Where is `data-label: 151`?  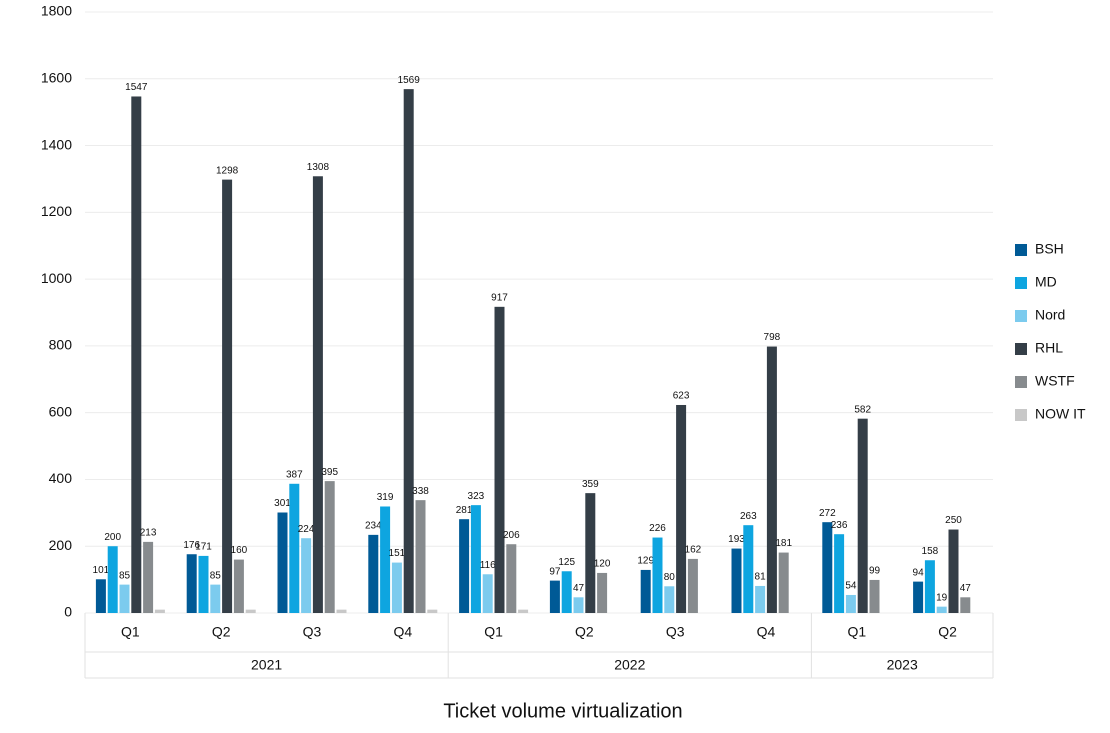 data-label: 151 is located at coordinates (397, 553).